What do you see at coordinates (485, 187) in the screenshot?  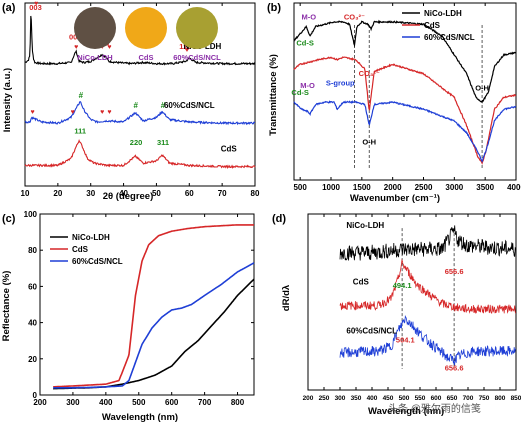 I see `panel-b-xtick-label: 3500` at bounding box center [485, 187].